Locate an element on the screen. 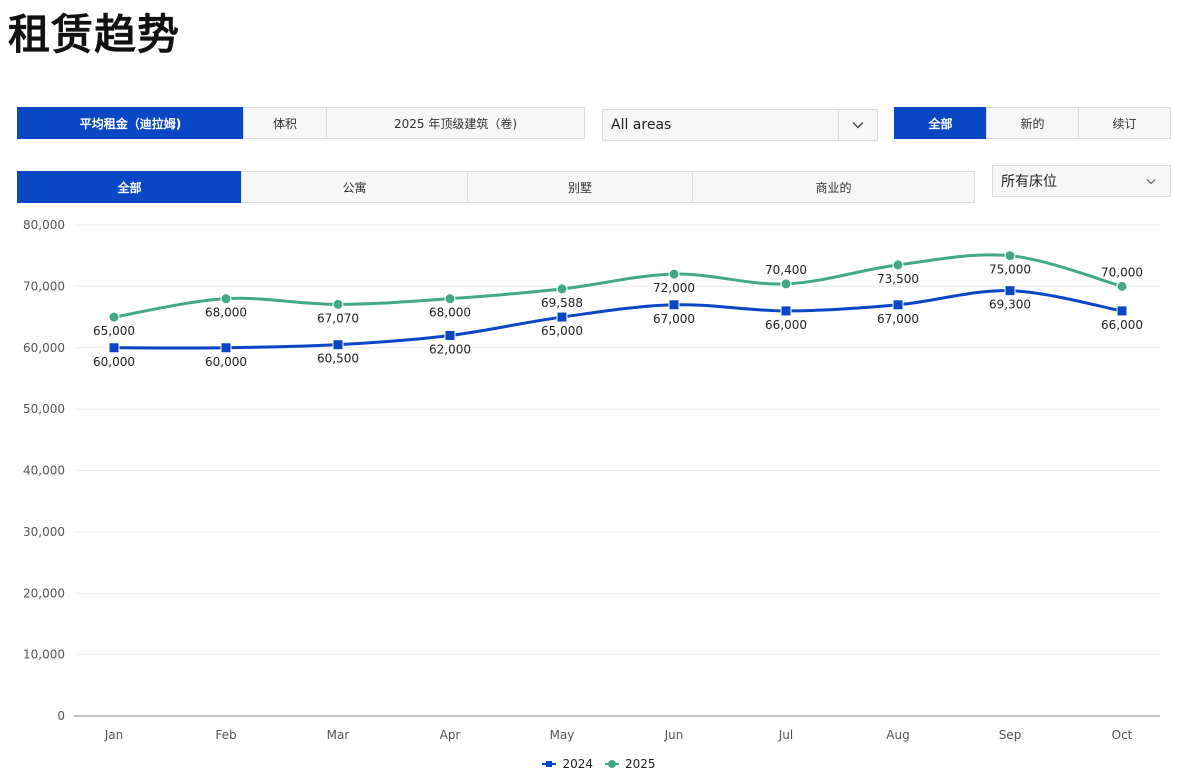 This screenshot has width=1198, height=779. x-tick-label: Oct is located at coordinates (1122, 735).